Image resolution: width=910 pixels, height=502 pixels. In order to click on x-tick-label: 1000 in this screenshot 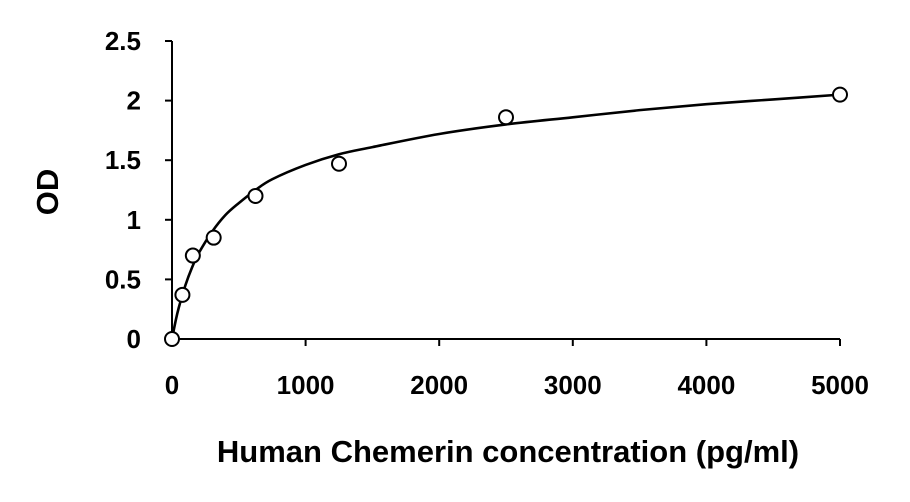, I will do `click(306, 385)`.